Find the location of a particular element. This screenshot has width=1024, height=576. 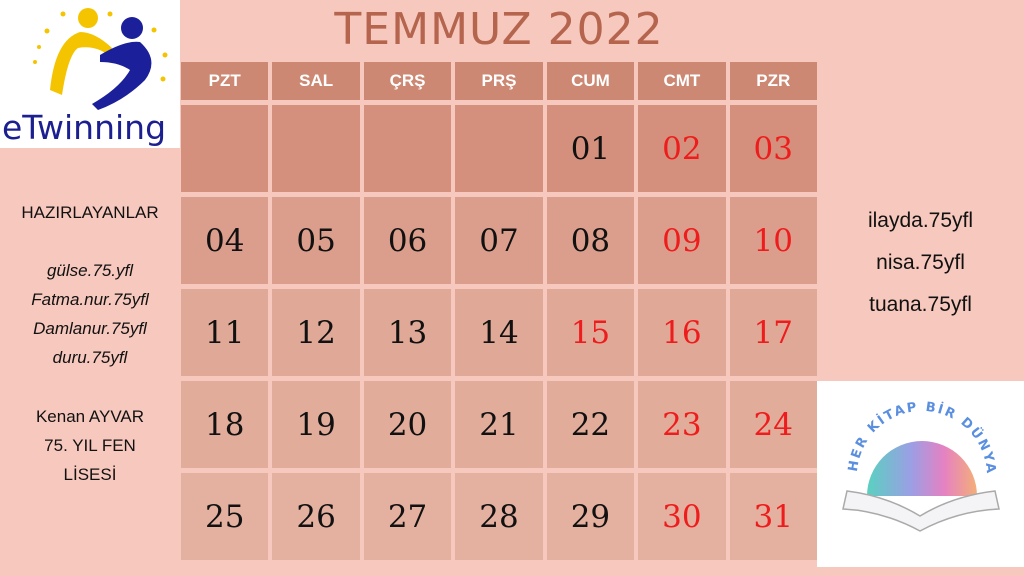

day-cell: 11 is located at coordinates (225, 332).